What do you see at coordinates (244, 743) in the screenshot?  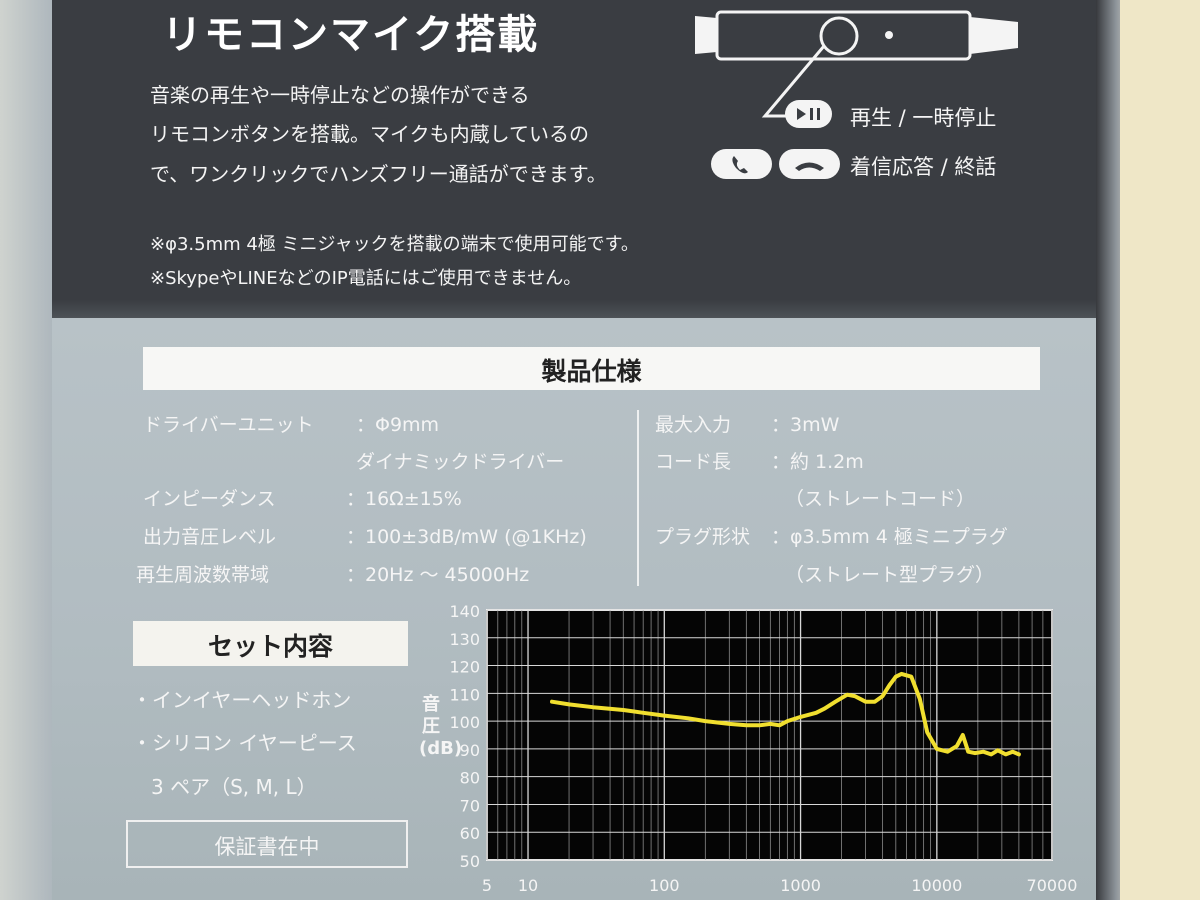 I see `contents-eartips: ・シリコン イヤーピース` at bounding box center [244, 743].